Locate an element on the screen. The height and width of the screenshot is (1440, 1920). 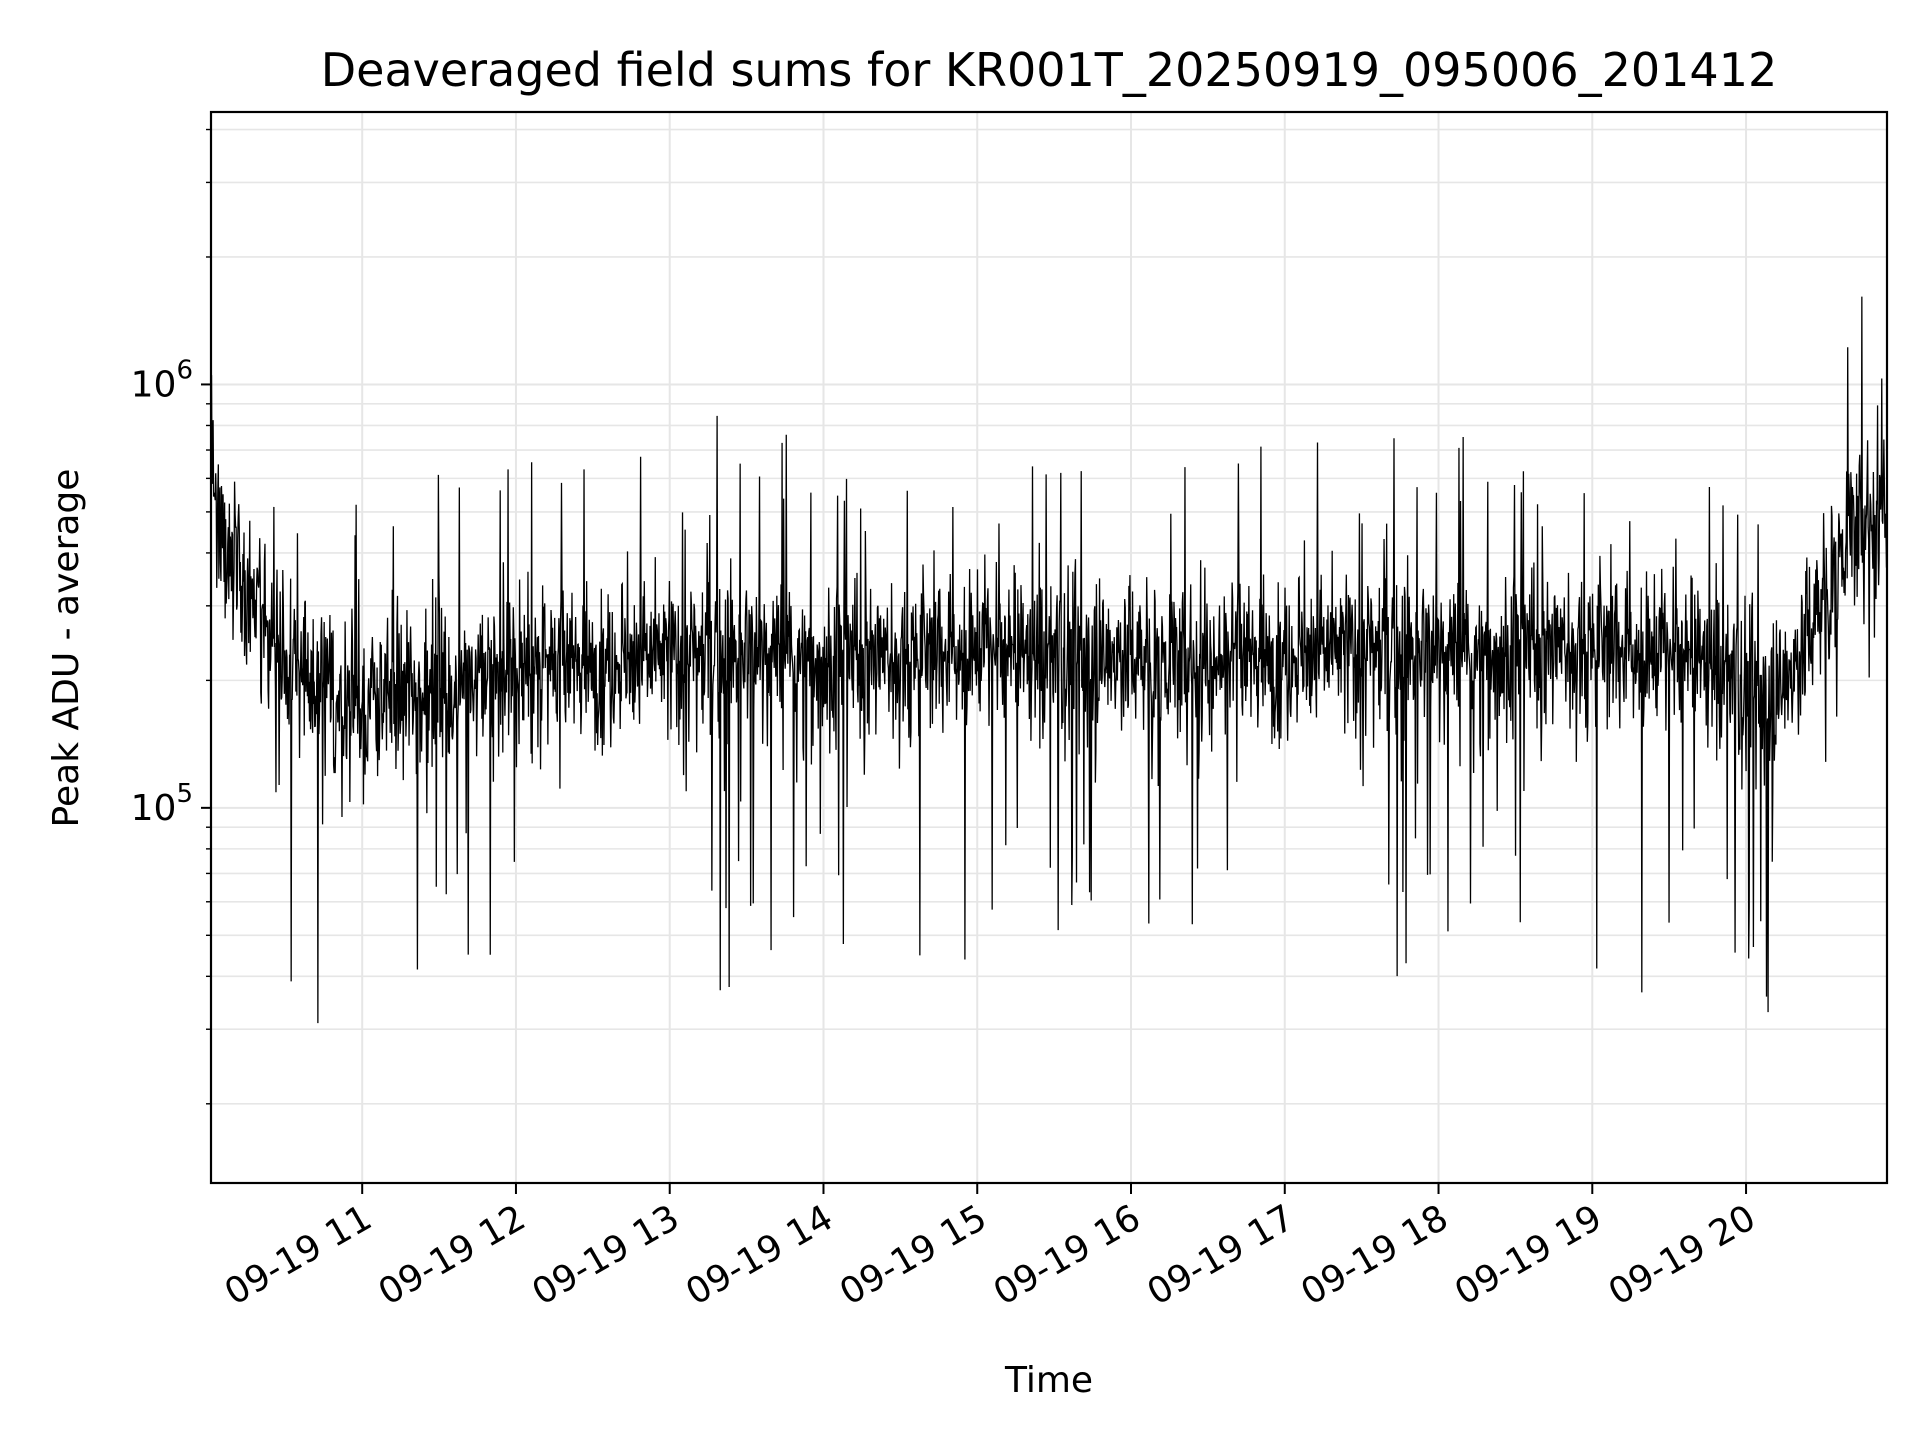
y-tick-label-exponent: 5 is located at coordinates (184, 794).